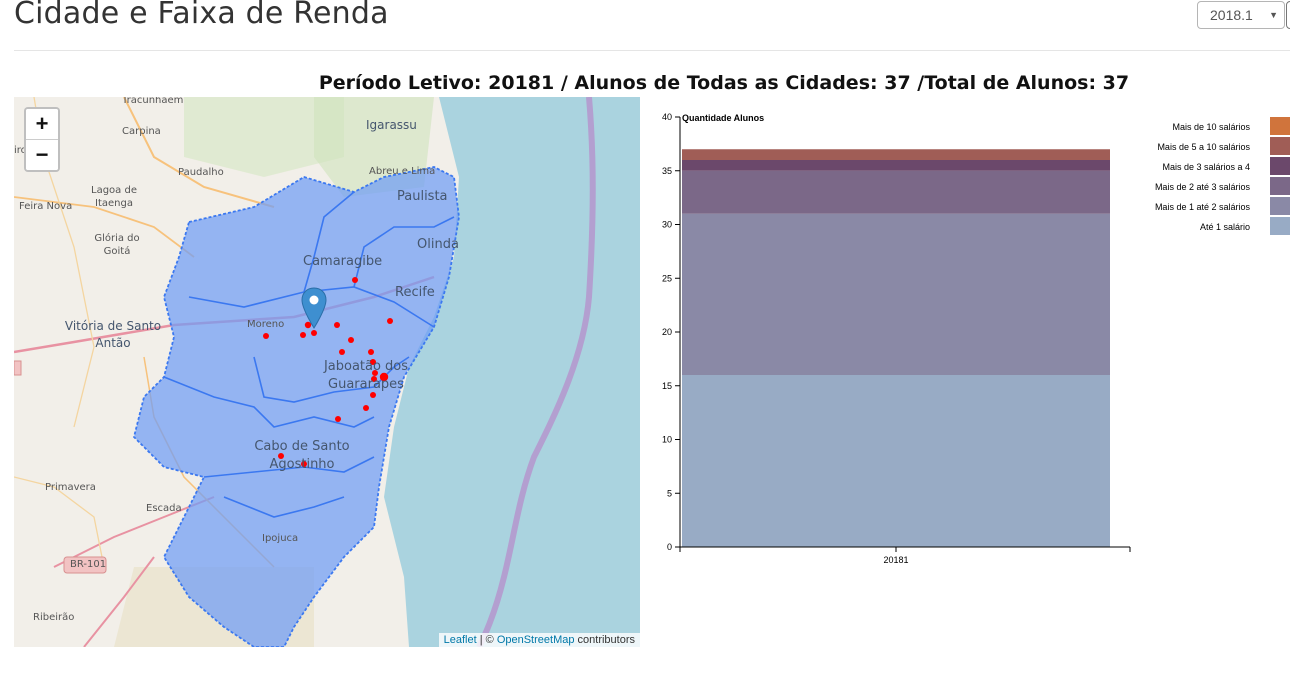 Image resolution: width=1290 pixels, height=678 pixels. Describe the element at coordinates (667, 440) in the screenshot. I see `y-tick-label: 10` at that location.